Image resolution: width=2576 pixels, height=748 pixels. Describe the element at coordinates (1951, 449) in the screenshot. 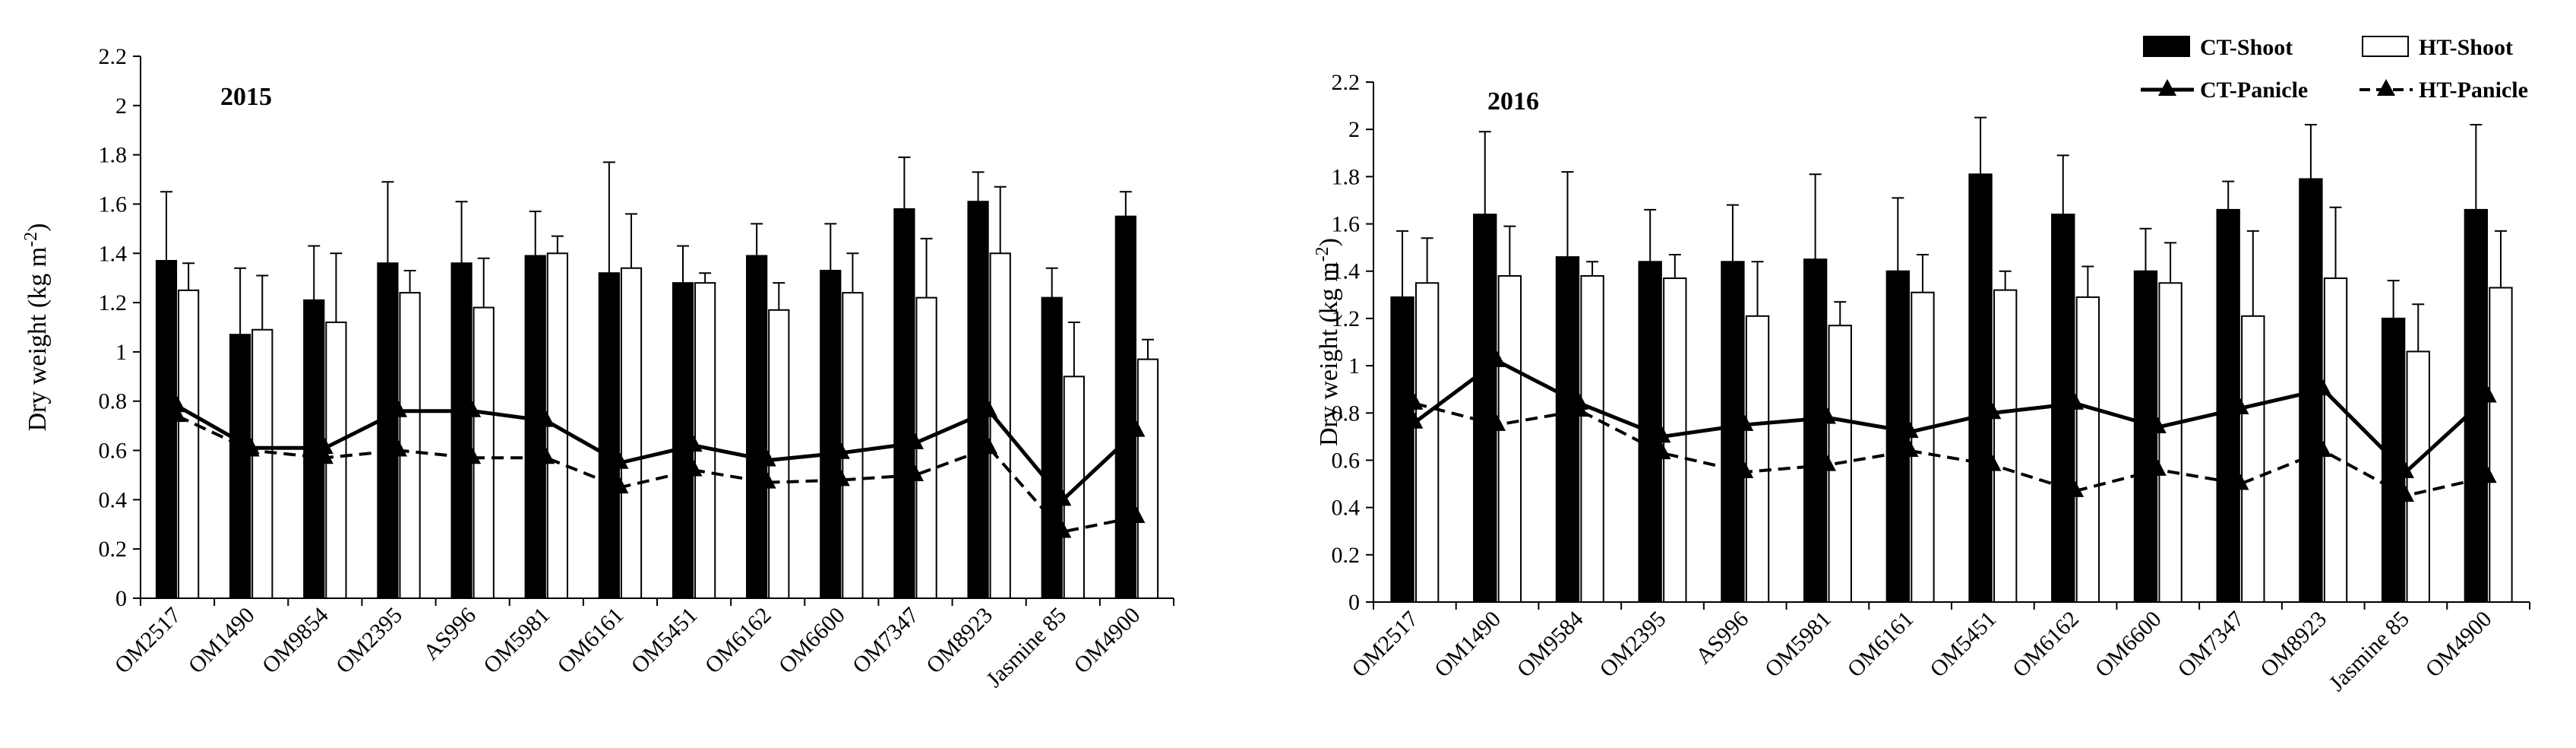

I see `chart-2-line-ht-panicle` at that location.